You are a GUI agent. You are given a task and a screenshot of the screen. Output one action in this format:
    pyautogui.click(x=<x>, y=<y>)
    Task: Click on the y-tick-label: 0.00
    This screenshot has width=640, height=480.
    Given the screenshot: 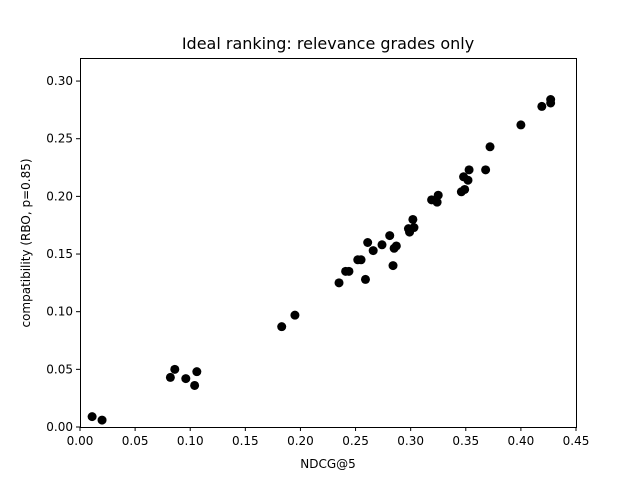 What is the action you would take?
    pyautogui.click(x=59, y=427)
    